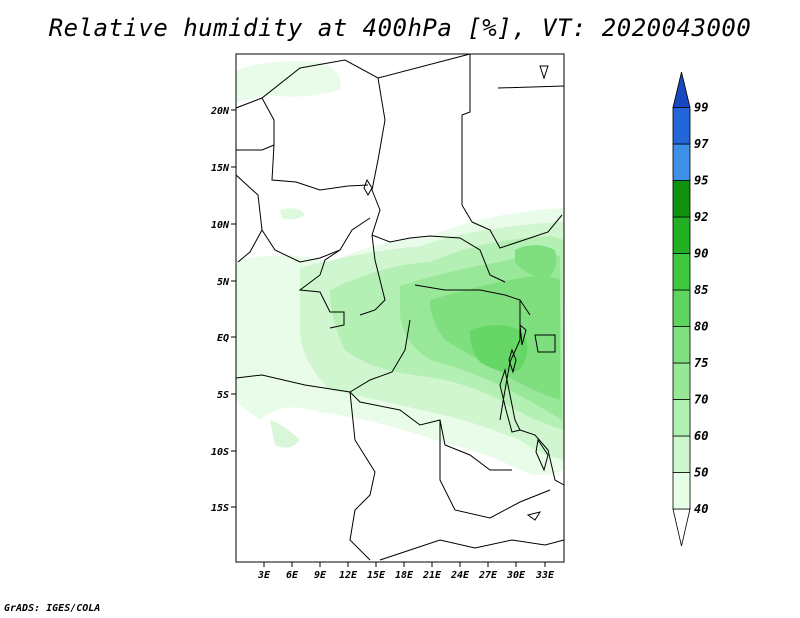 Image resolution: width=800 pixels, height=618 pixels. What do you see at coordinates (701, 217) in the screenshot?
I see `colorbar-label: 92` at bounding box center [701, 217].